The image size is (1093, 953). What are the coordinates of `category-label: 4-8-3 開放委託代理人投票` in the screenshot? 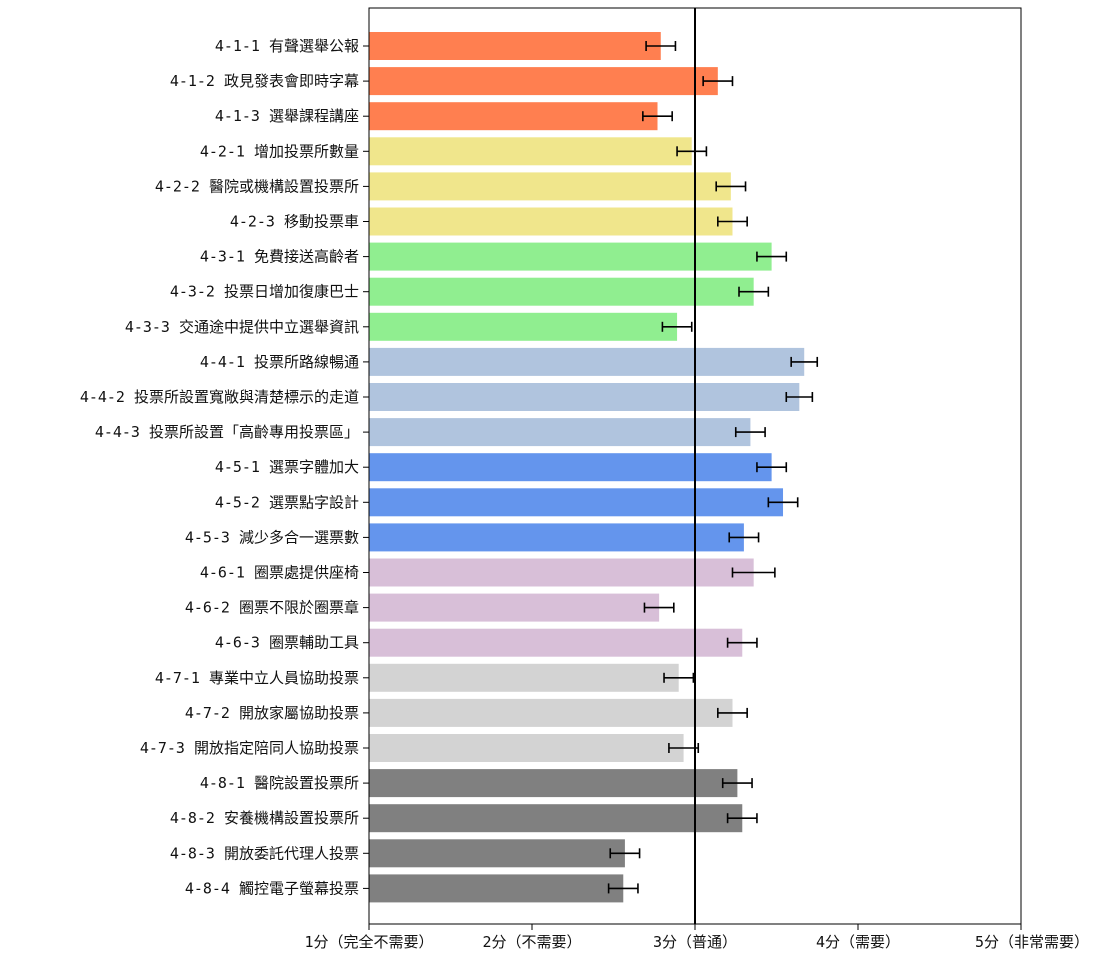 It's located at (264, 853).